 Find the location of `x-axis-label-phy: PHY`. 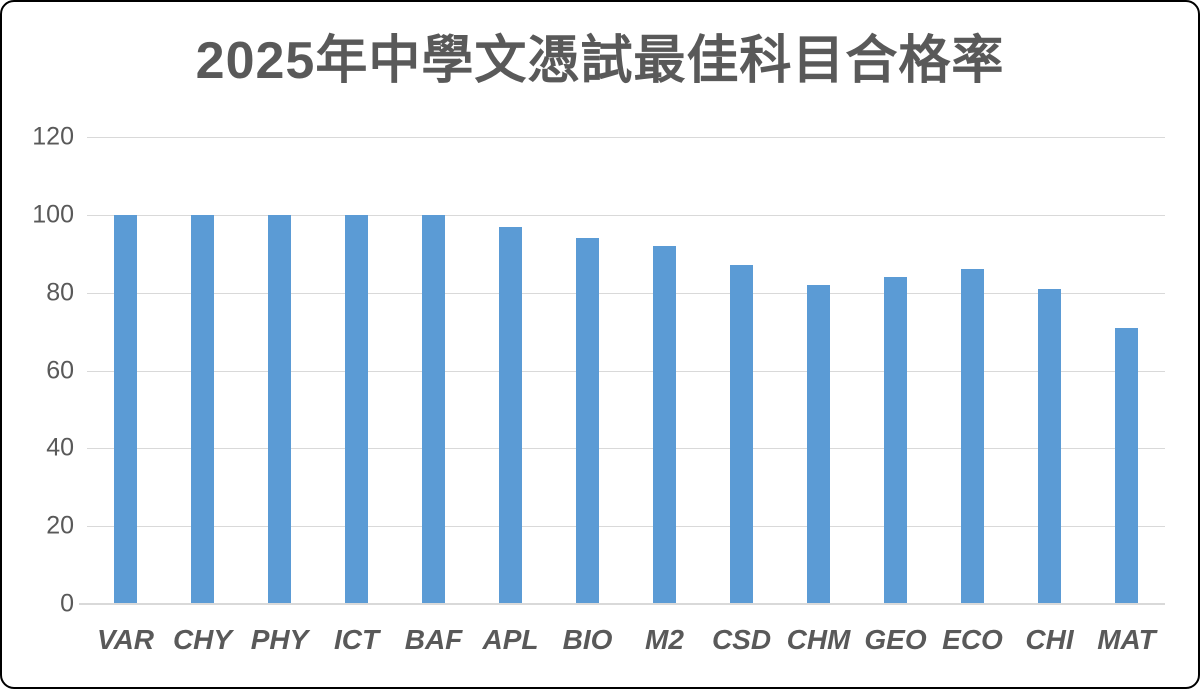

x-axis-label-phy: PHY is located at coordinates (279, 639).